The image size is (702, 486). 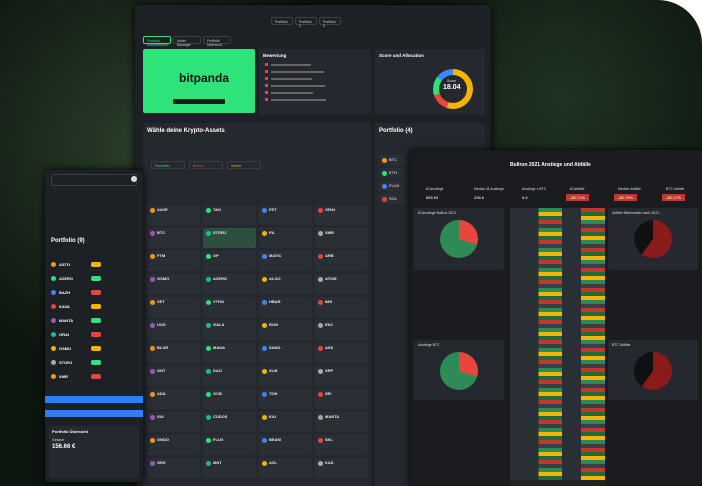 What do you see at coordinates (173, 445) in the screenshot?
I see `coin-card: ONDO` at bounding box center [173, 445].